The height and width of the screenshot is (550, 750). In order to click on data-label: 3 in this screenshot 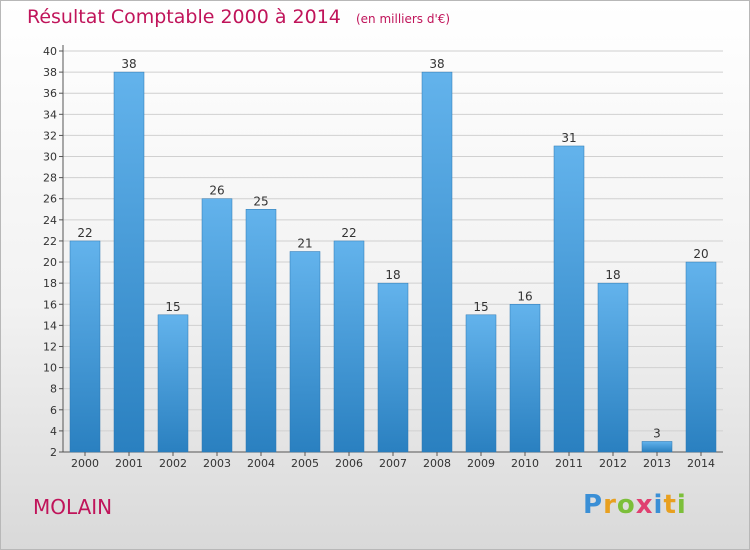, I will do `click(657, 433)`.